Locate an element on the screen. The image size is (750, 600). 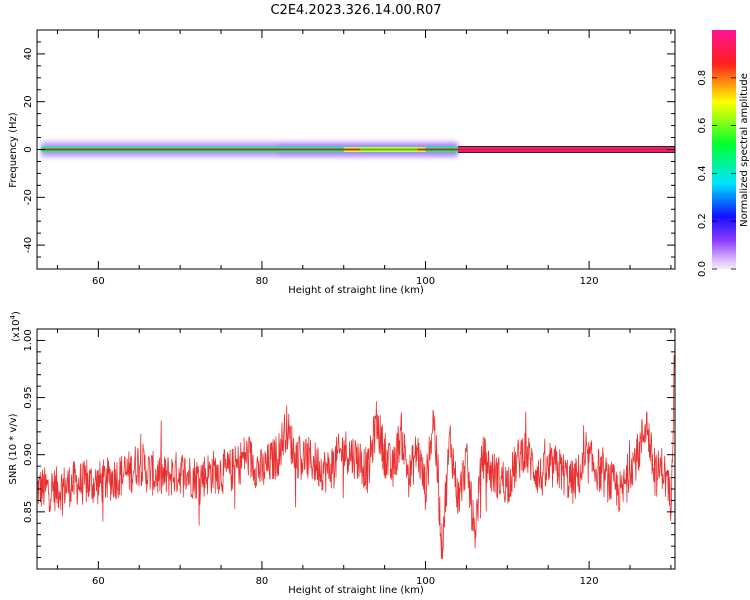
snr-y-tick-label: 0.95 is located at coordinates (28, 397).